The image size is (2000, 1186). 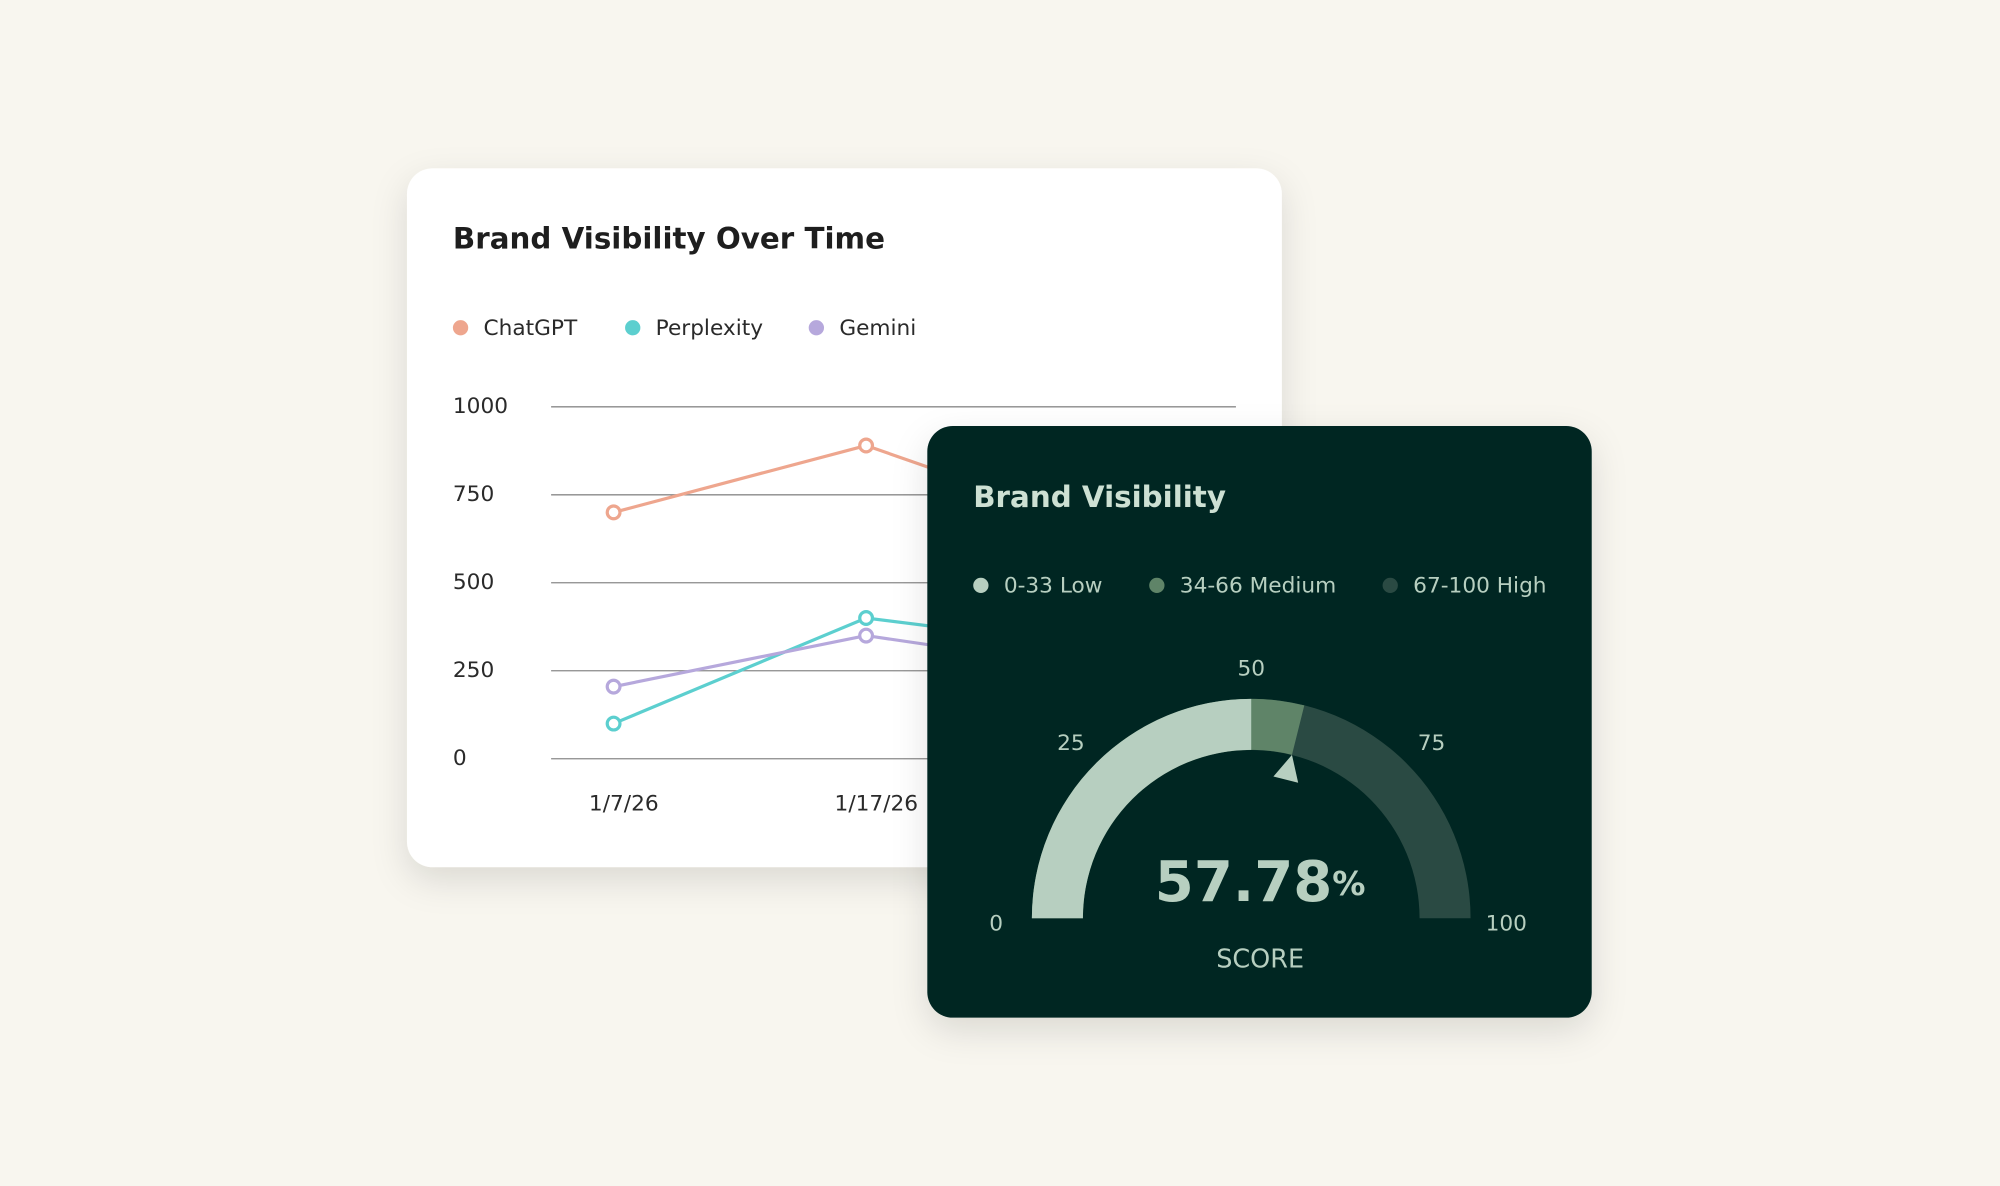 What do you see at coordinates (473, 670) in the screenshot?
I see `y-tick-label: 250` at bounding box center [473, 670].